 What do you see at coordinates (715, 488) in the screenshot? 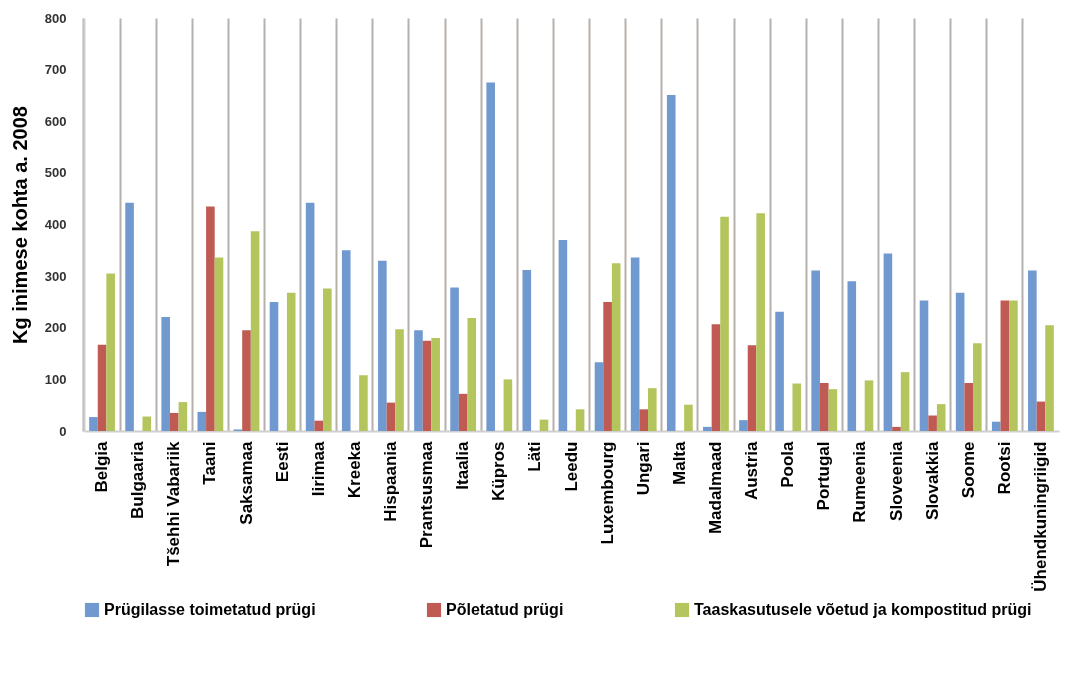
I see `x-tick-label: Madalmaad` at bounding box center [715, 488].